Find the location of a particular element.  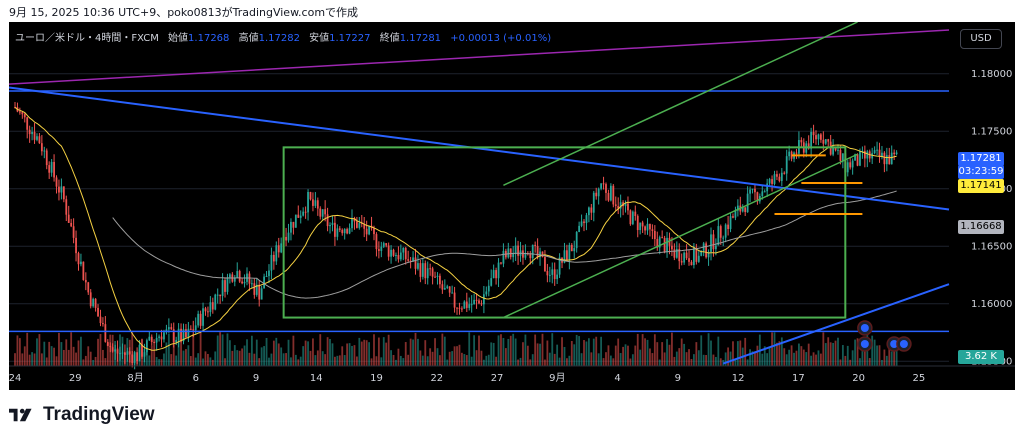

bar-countdown-label: 03:23:59 is located at coordinates (981, 172).